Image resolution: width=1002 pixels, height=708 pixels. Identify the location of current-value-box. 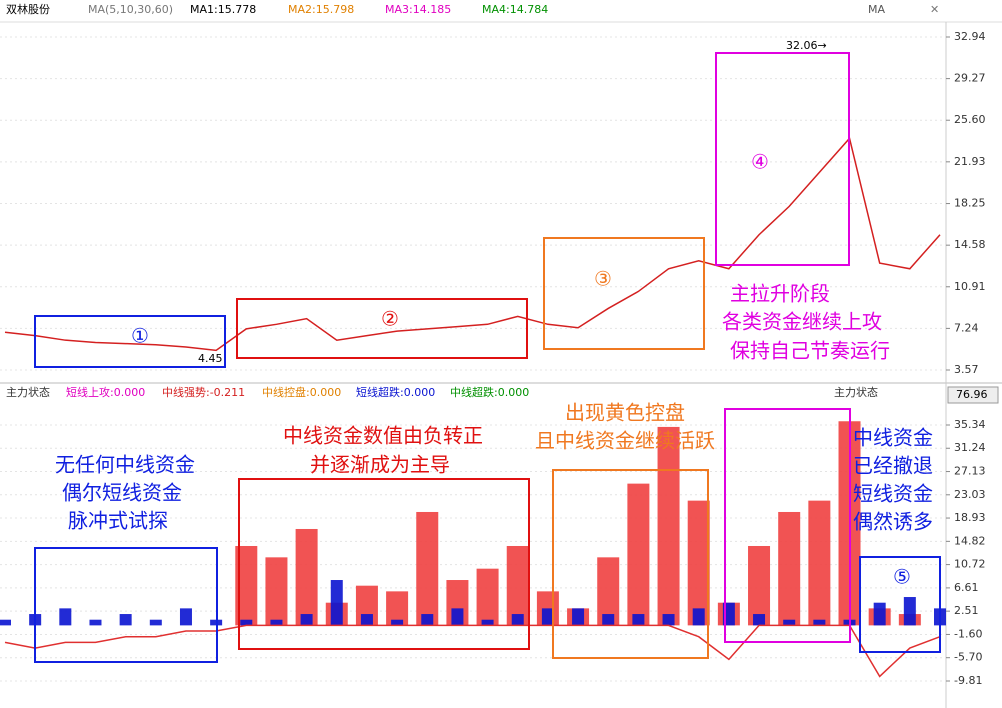
(973, 395).